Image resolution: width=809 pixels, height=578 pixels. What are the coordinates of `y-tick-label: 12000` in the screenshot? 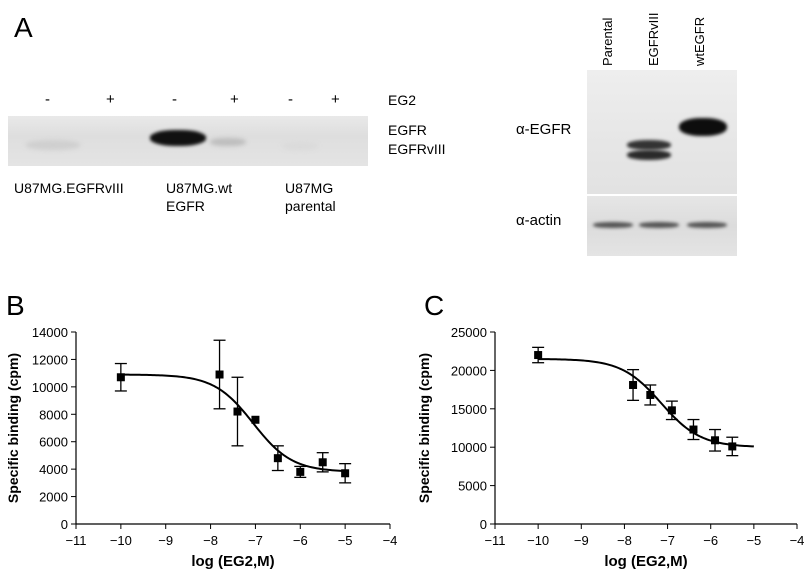 It's located at (50, 359).